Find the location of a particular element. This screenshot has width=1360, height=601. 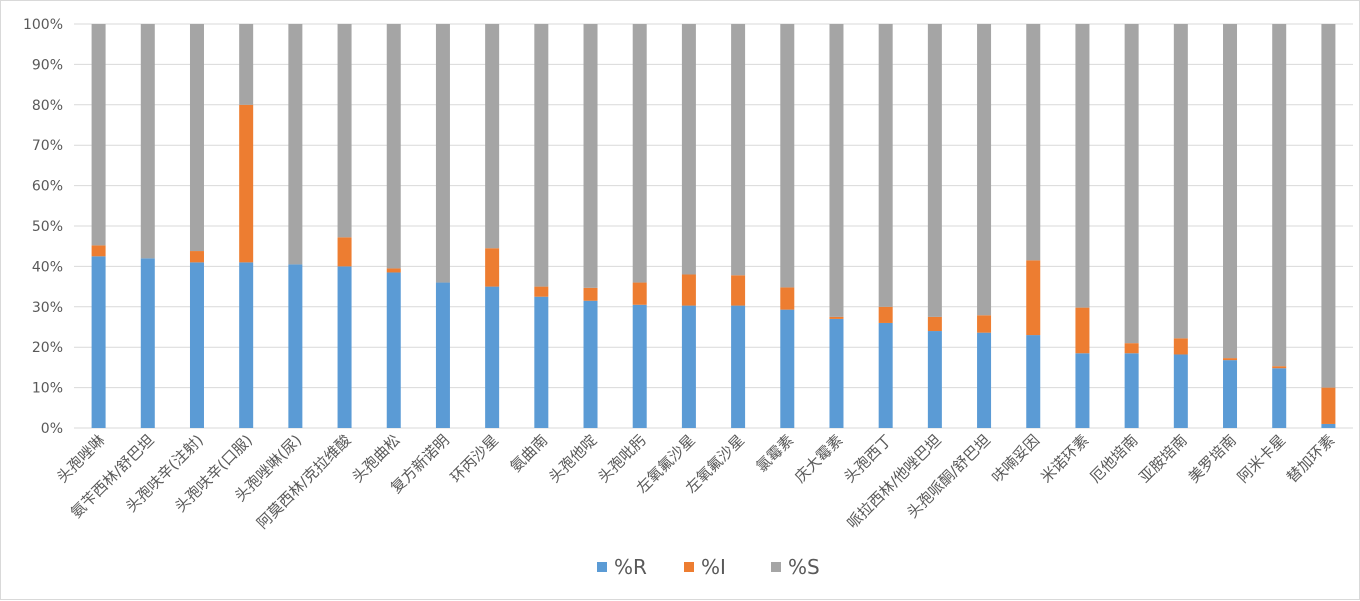

x-category-label: 氨苄西林/舒巴坦 is located at coordinates (112, 476).